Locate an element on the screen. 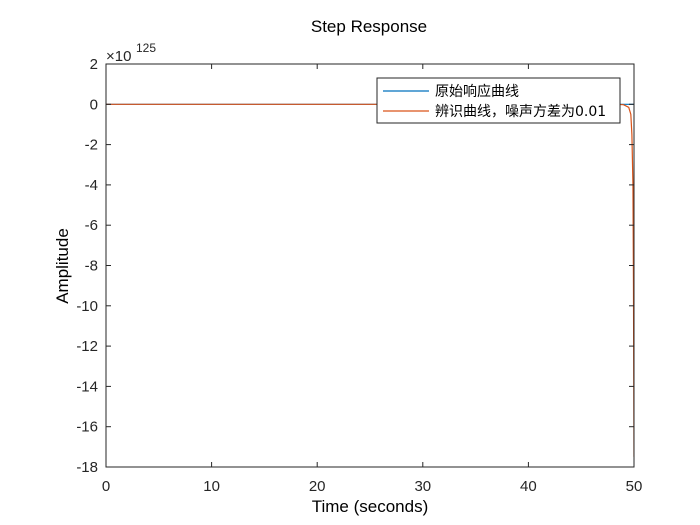 The width and height of the screenshot is (700, 525). y-tick-label: -16 is located at coordinates (87, 427).